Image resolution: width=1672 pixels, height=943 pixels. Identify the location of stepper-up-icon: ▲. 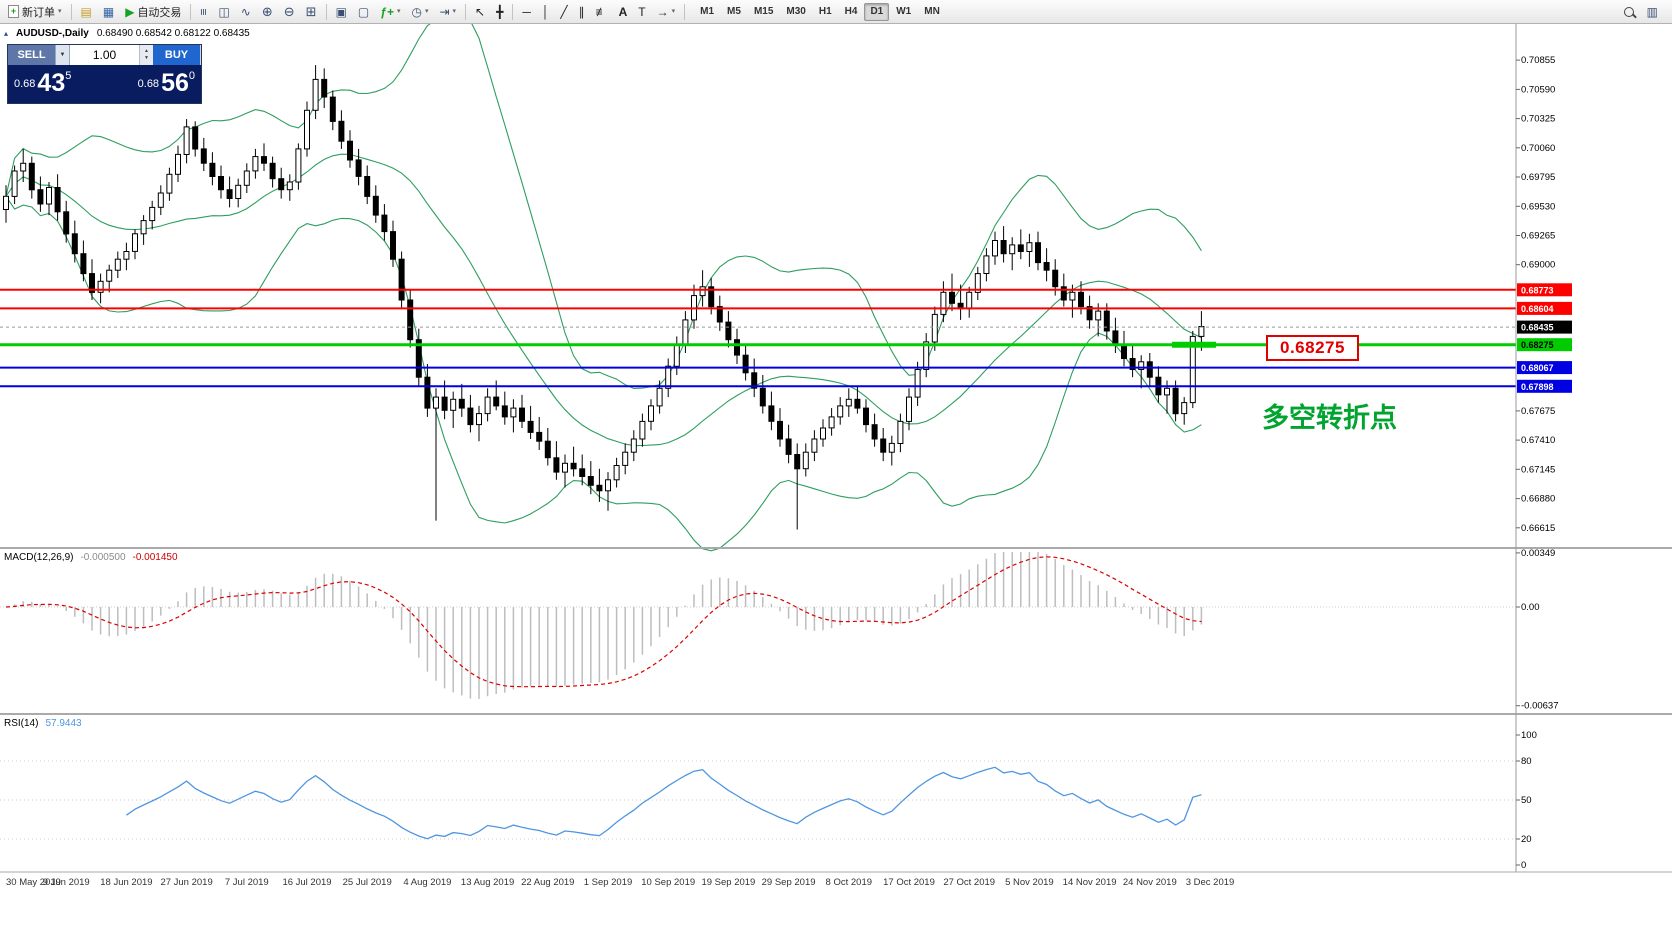
(146, 51).